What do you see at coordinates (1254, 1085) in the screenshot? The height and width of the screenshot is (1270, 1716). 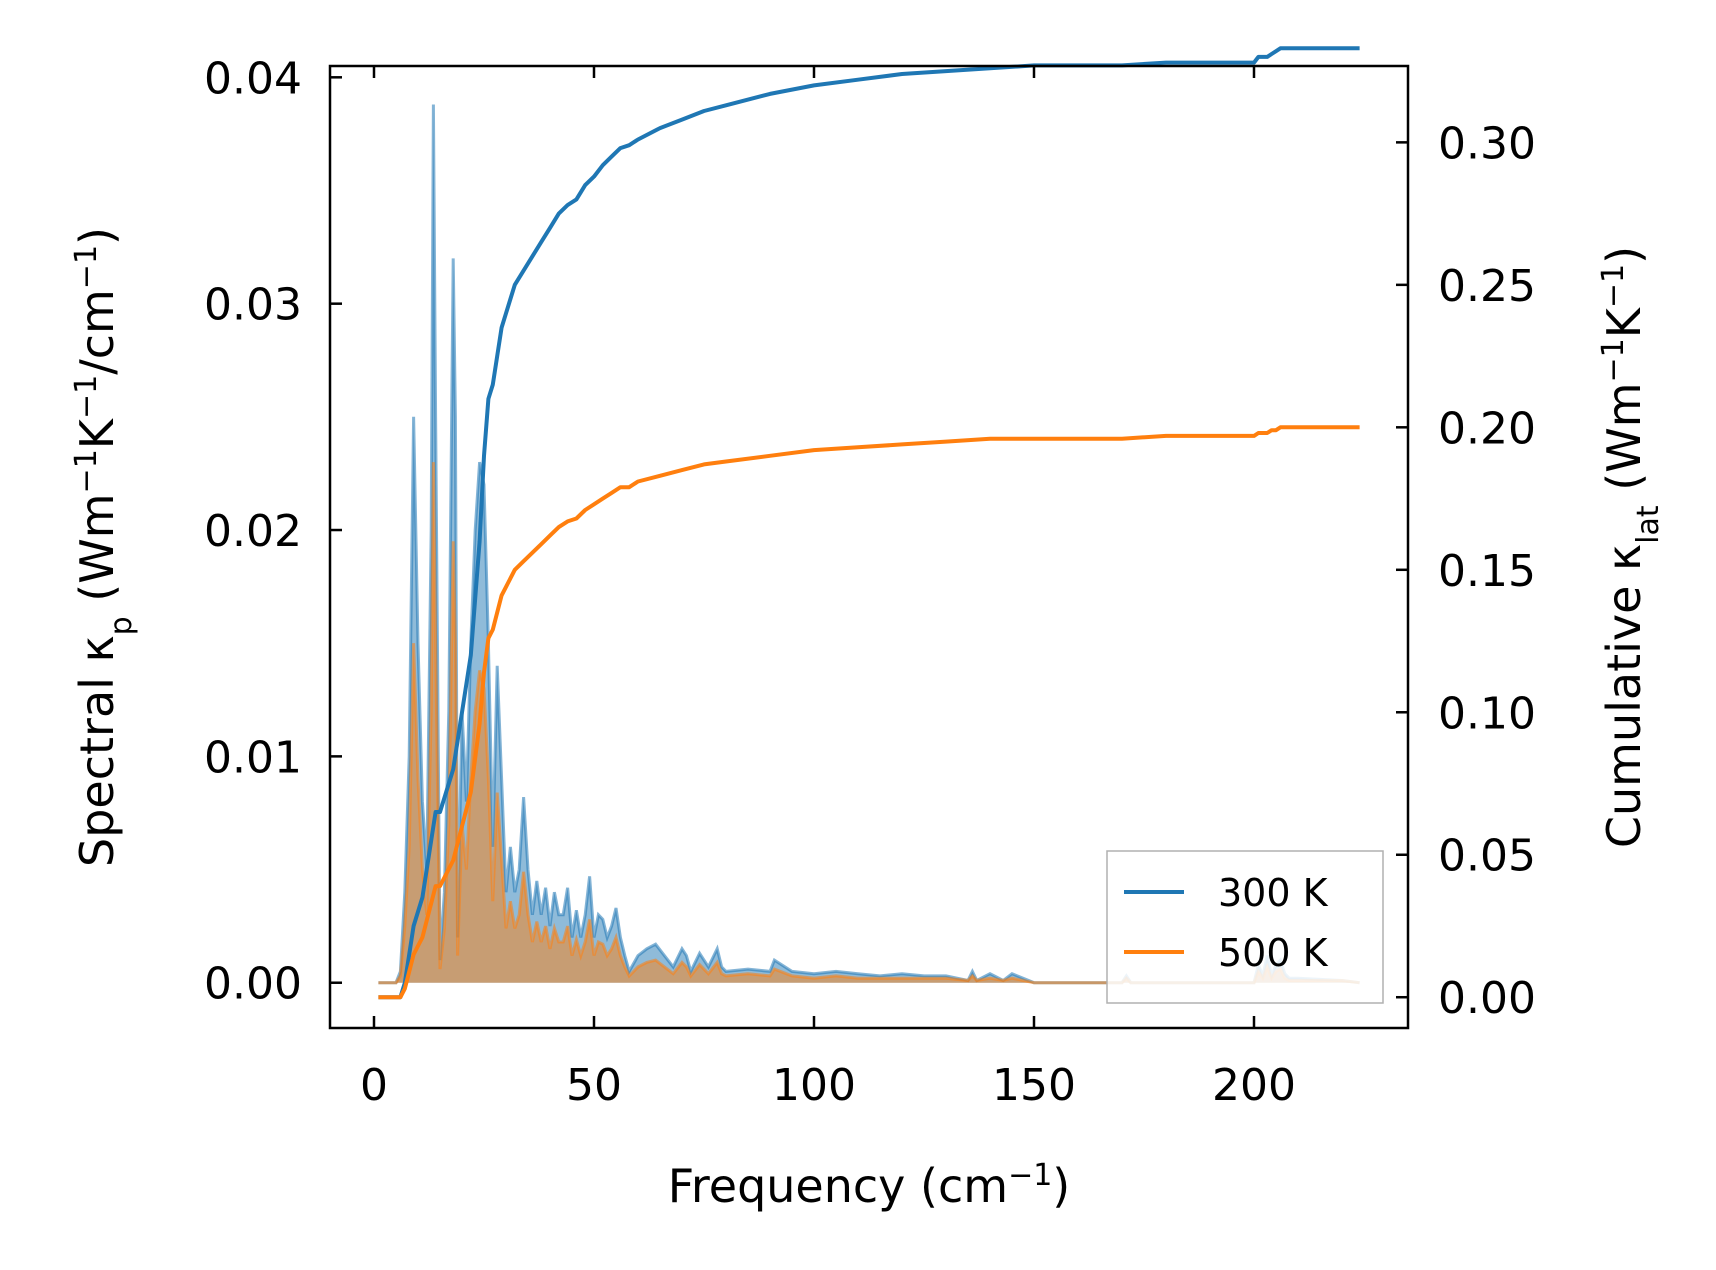 I see `x-tick-label: 200` at bounding box center [1254, 1085].